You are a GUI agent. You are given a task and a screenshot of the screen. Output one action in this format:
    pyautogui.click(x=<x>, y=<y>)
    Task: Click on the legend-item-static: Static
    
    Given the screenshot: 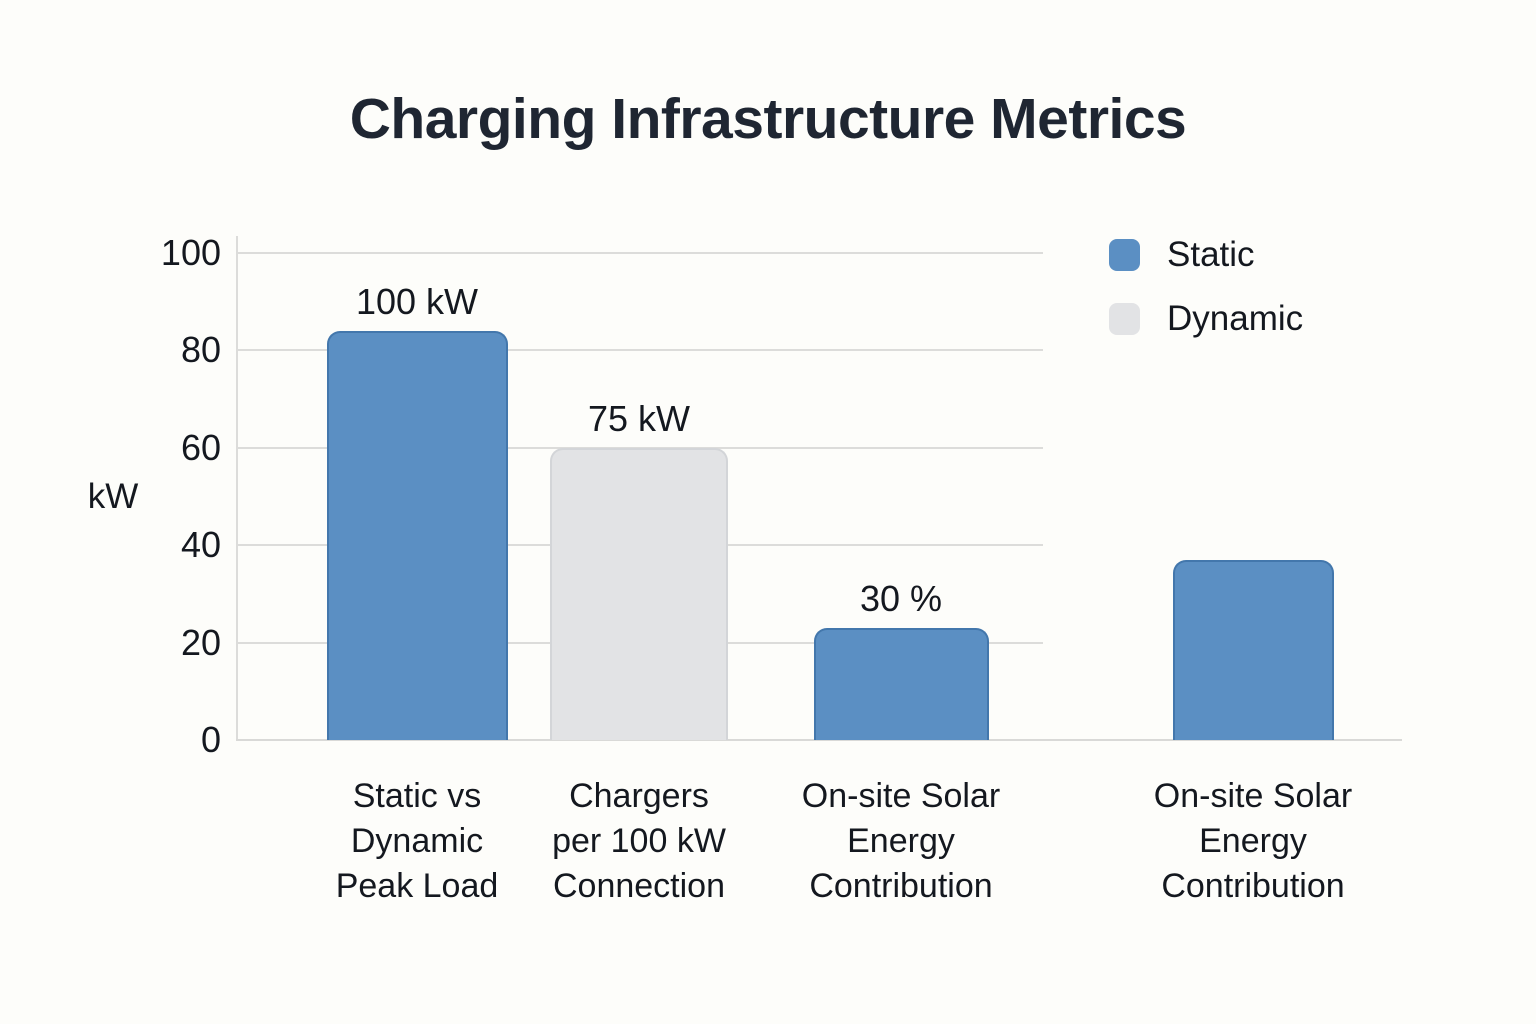 What is the action you would take?
    pyautogui.click(x=1206, y=254)
    